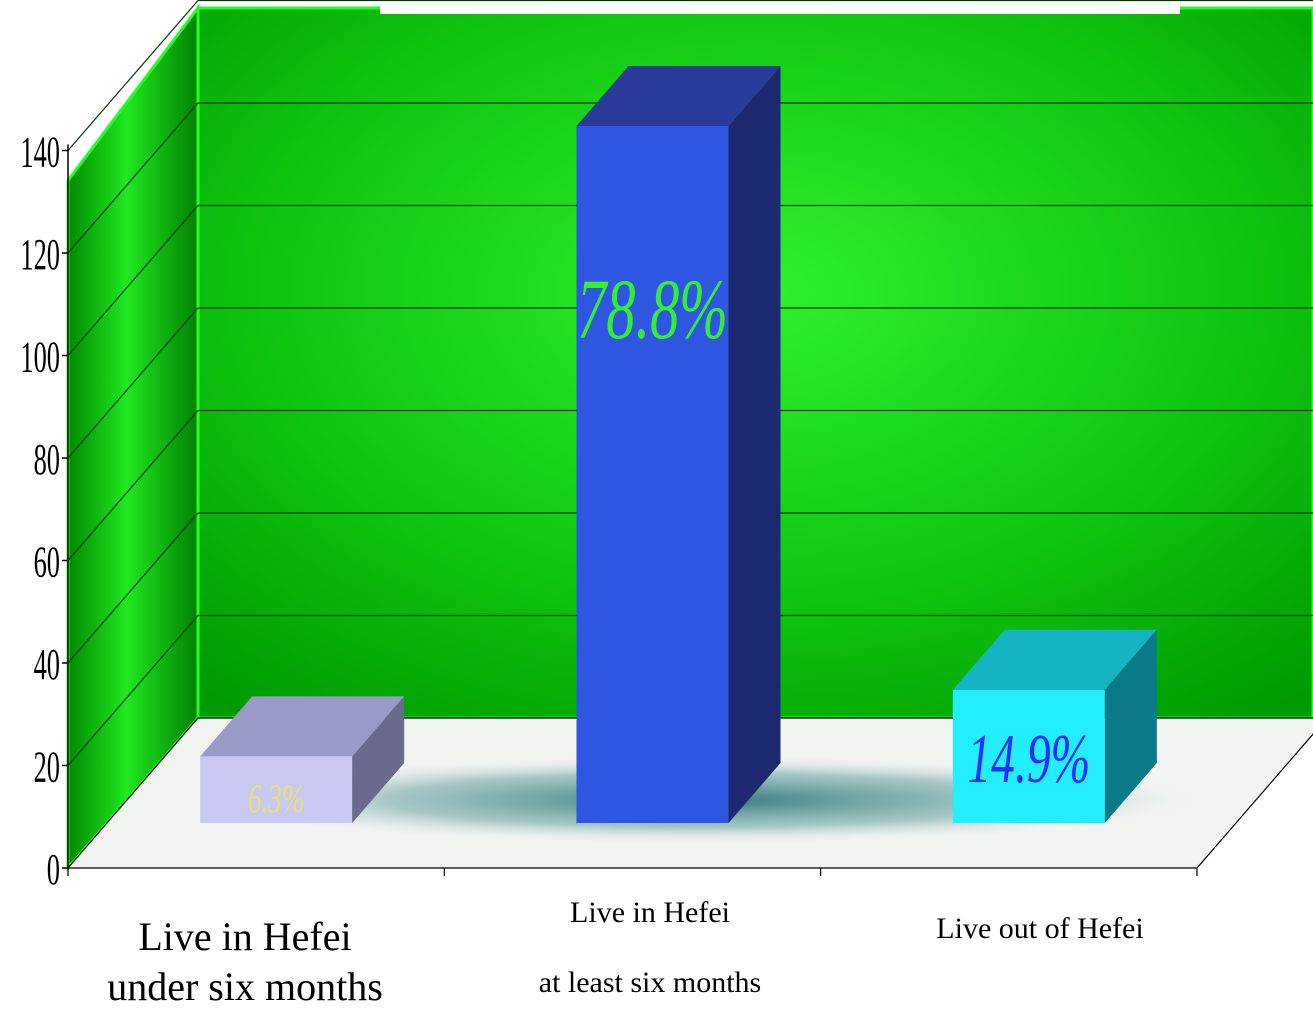 Image resolution: width=1313 pixels, height=1012 pixels. What do you see at coordinates (47, 767) in the screenshot?
I see `y-tick-label: 20` at bounding box center [47, 767].